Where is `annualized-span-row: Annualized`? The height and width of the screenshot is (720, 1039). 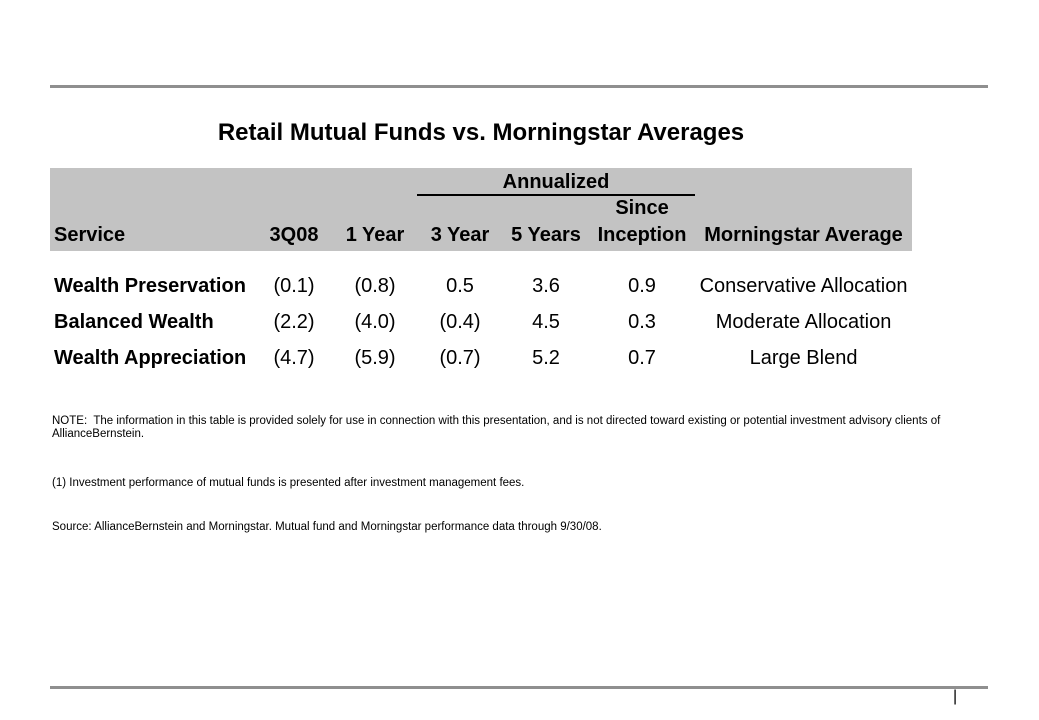
annualized-span-row: Annualized is located at coordinates (481, 182).